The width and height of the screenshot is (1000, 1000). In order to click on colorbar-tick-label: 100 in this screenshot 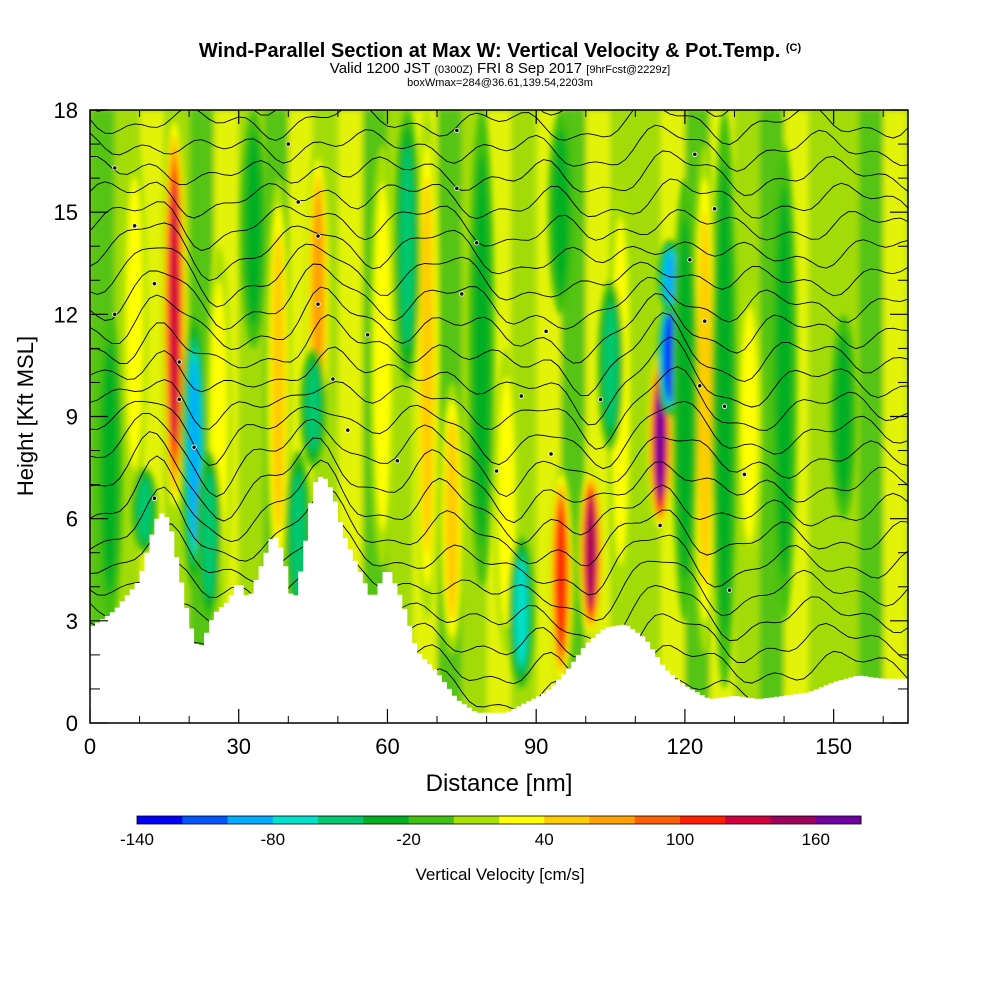, I will do `click(680, 839)`.